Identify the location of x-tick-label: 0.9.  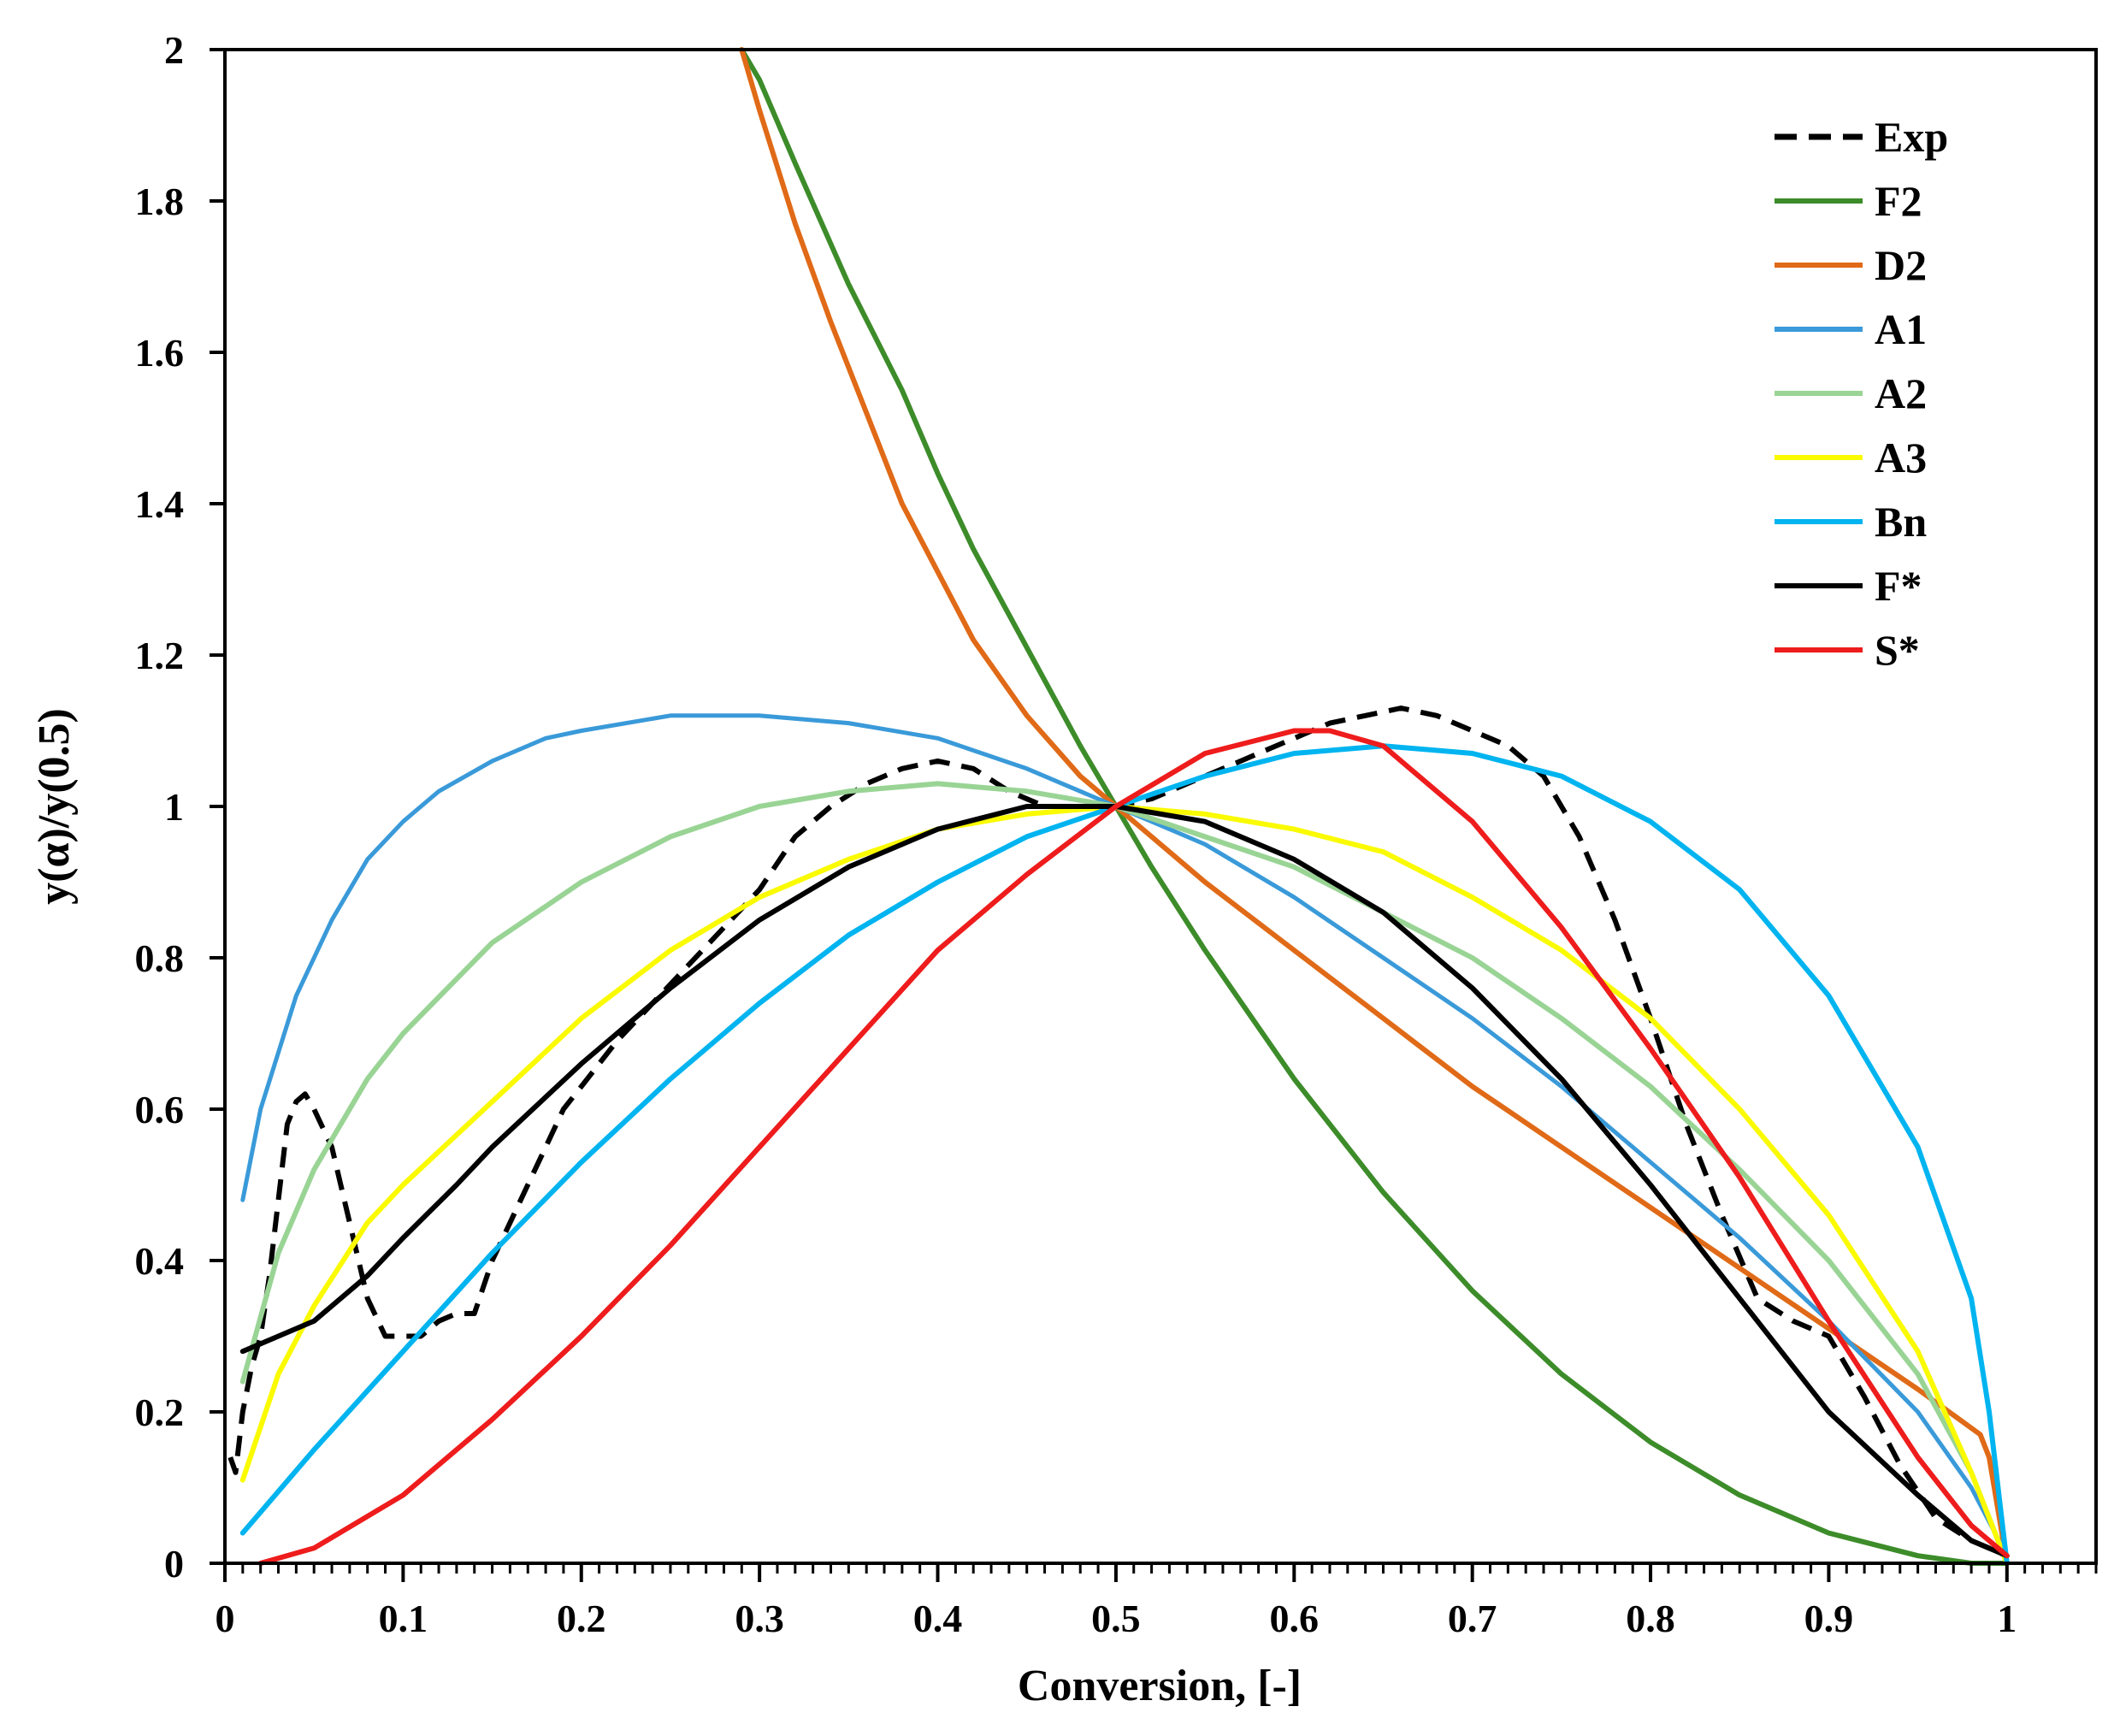
(1829, 1618).